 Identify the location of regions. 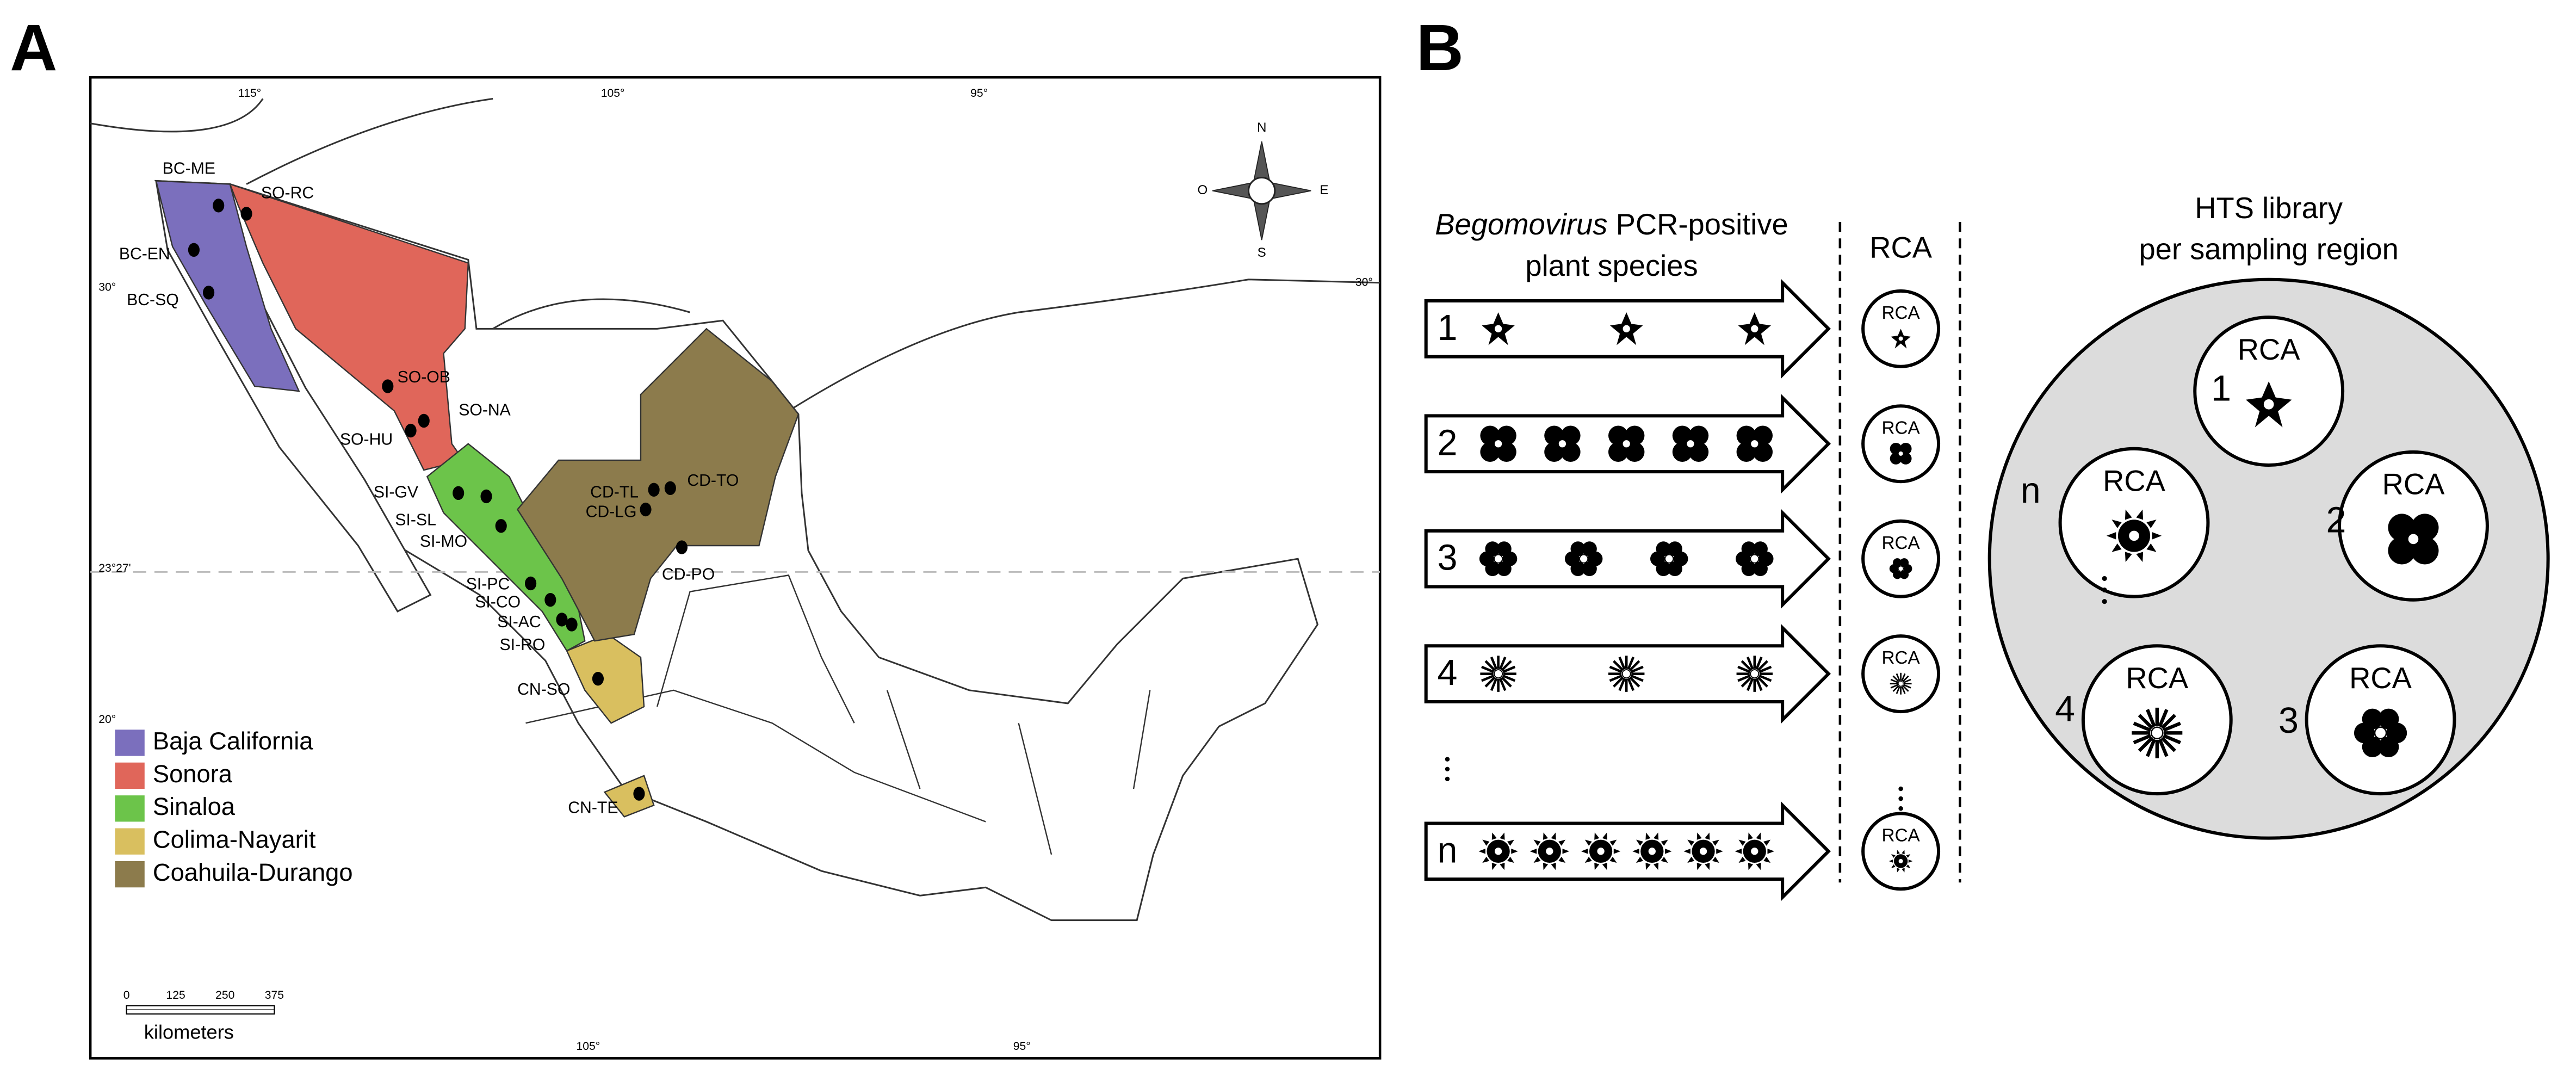
(477, 499).